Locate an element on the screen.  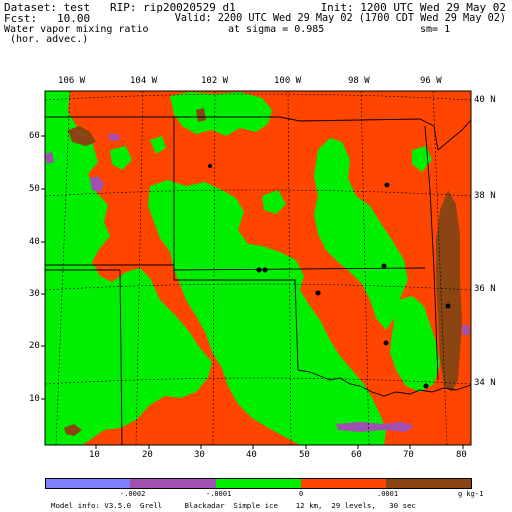
colorbar-tick-label: -.0001 is located at coordinates (219, 494).